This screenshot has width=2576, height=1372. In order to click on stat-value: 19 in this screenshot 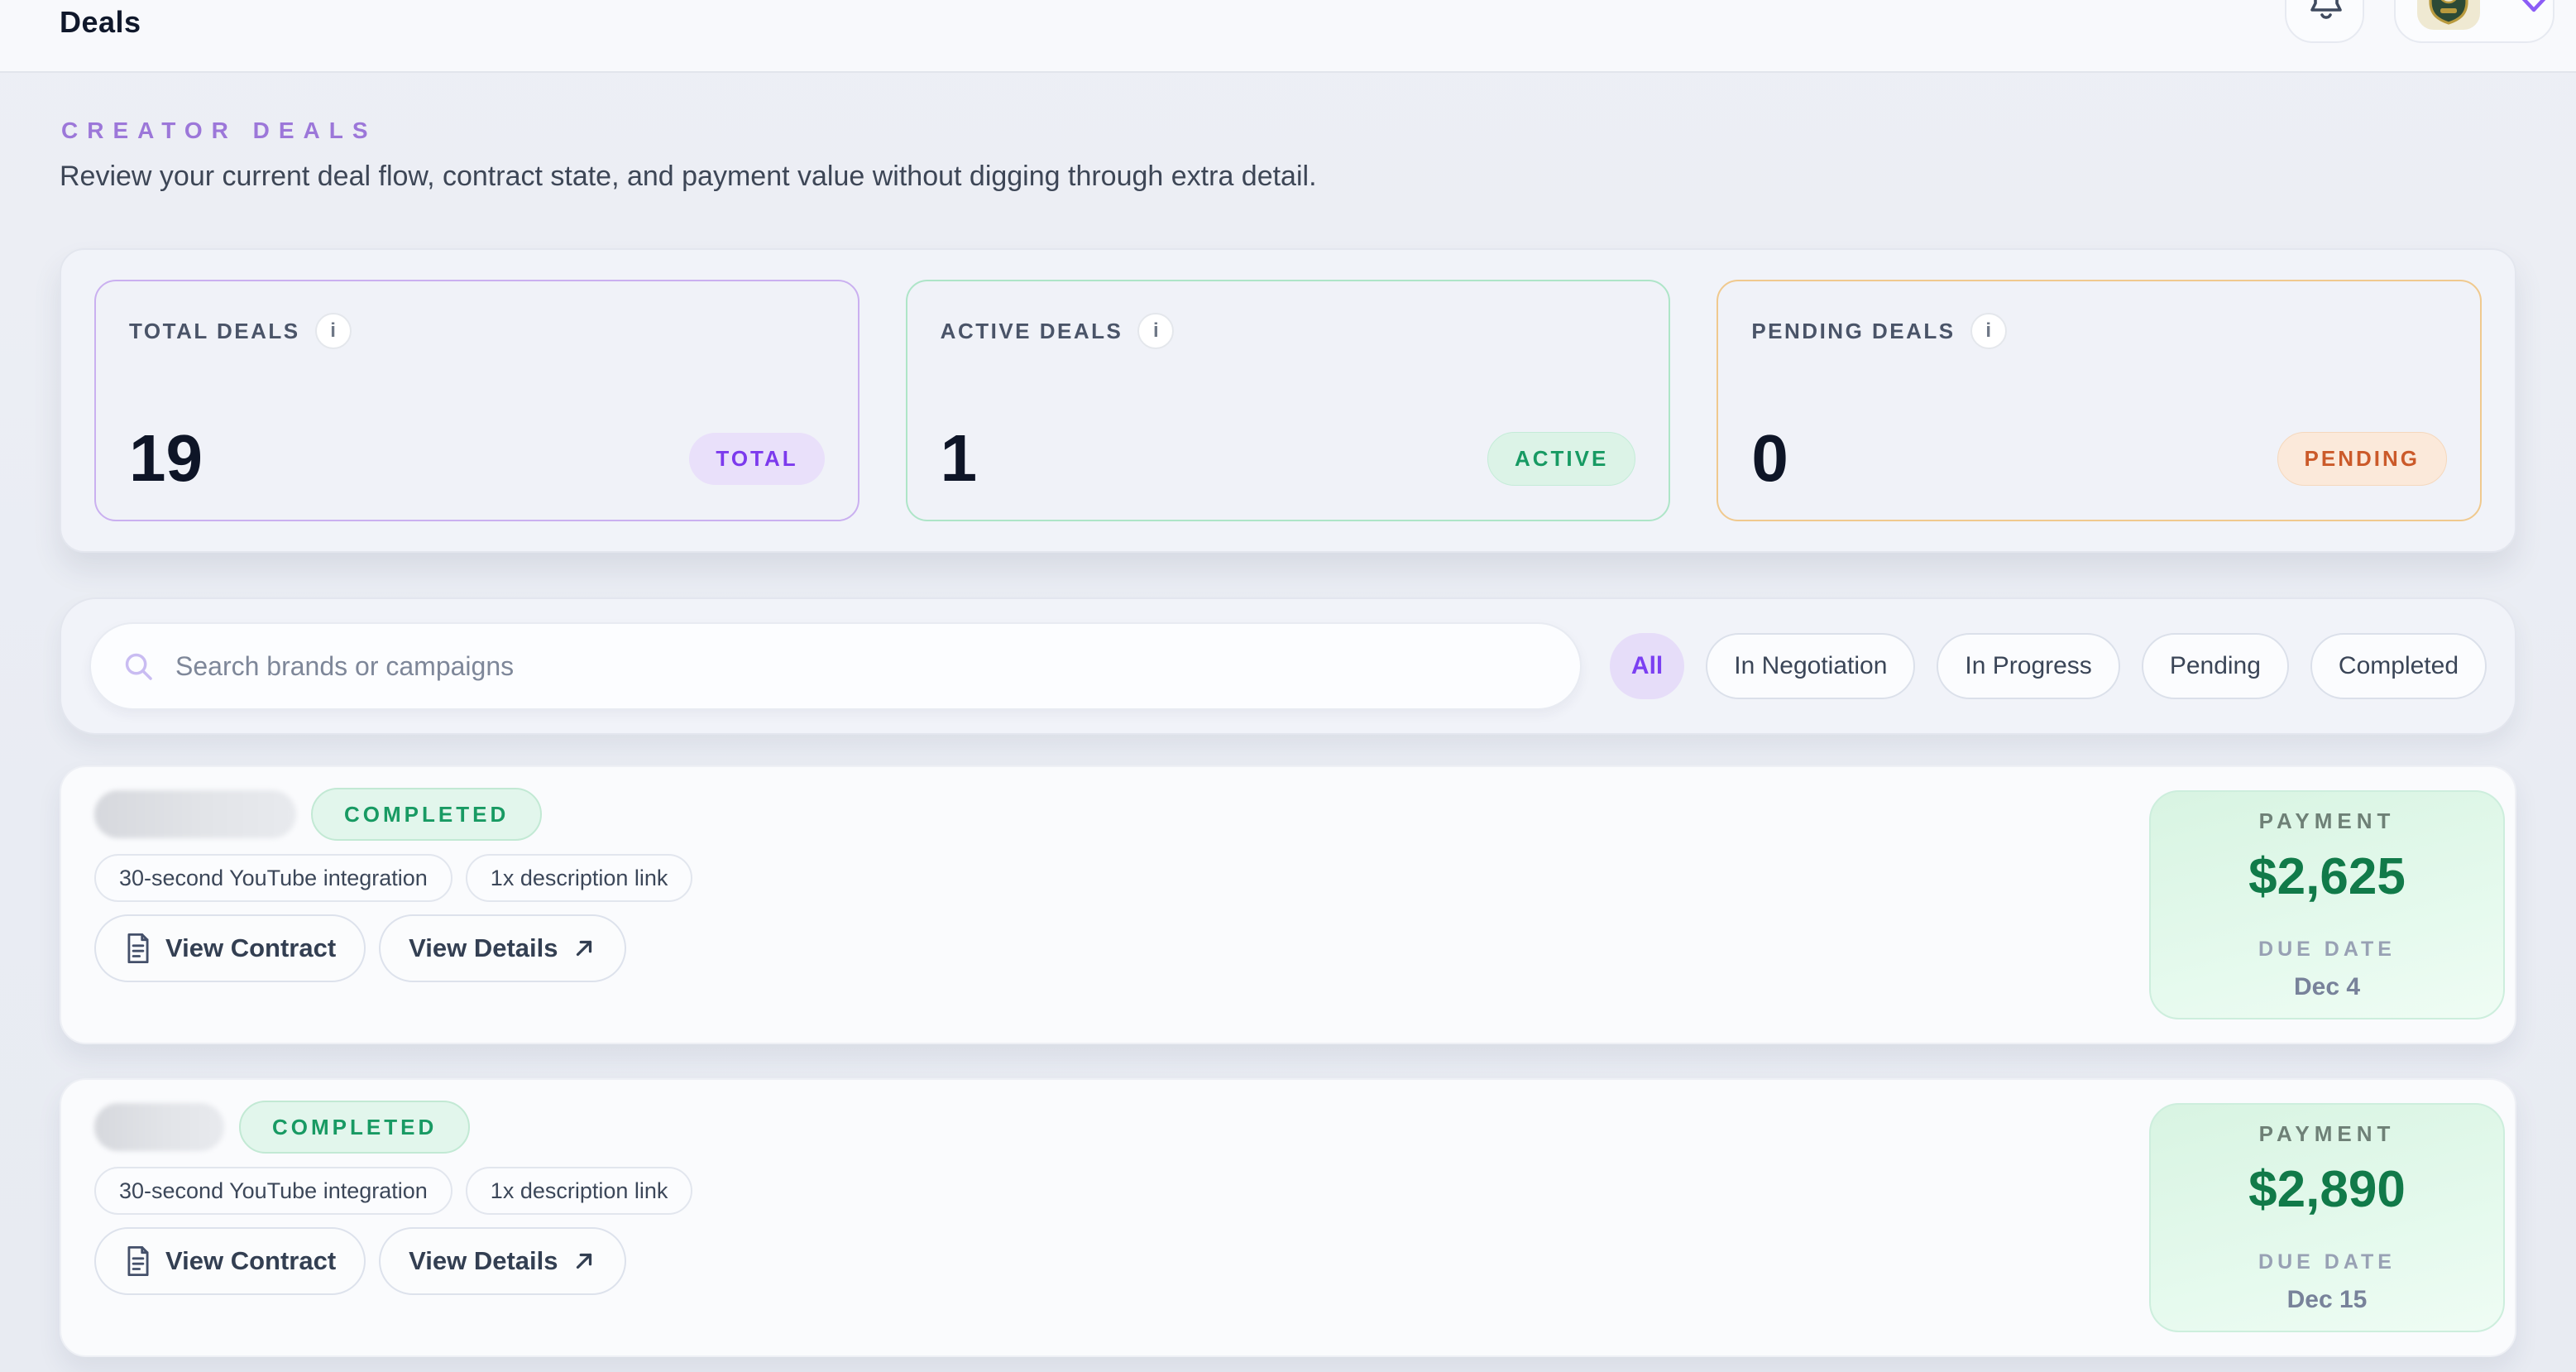, I will do `click(166, 458)`.